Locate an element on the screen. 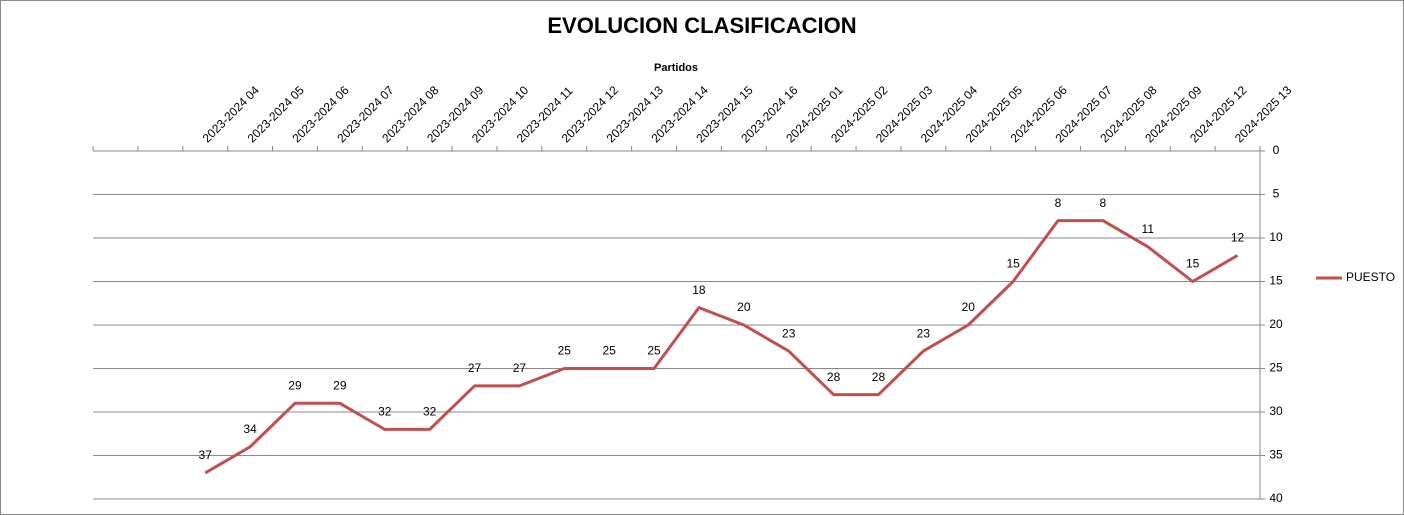 The image size is (1404, 515). y-tick-label: 15 is located at coordinates (1276, 281).